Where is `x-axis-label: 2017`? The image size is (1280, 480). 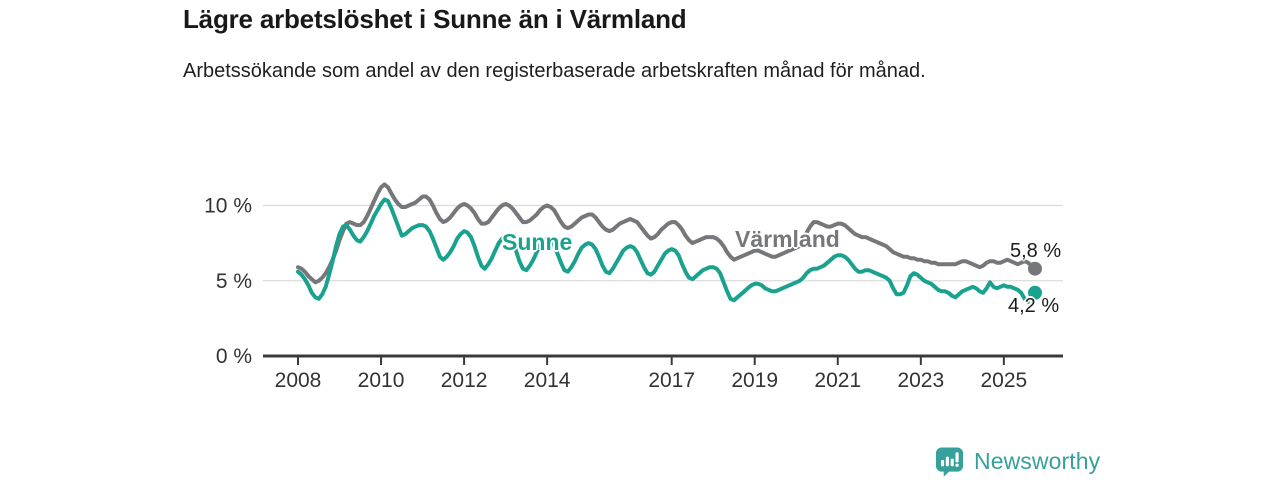 x-axis-label: 2017 is located at coordinates (671, 380).